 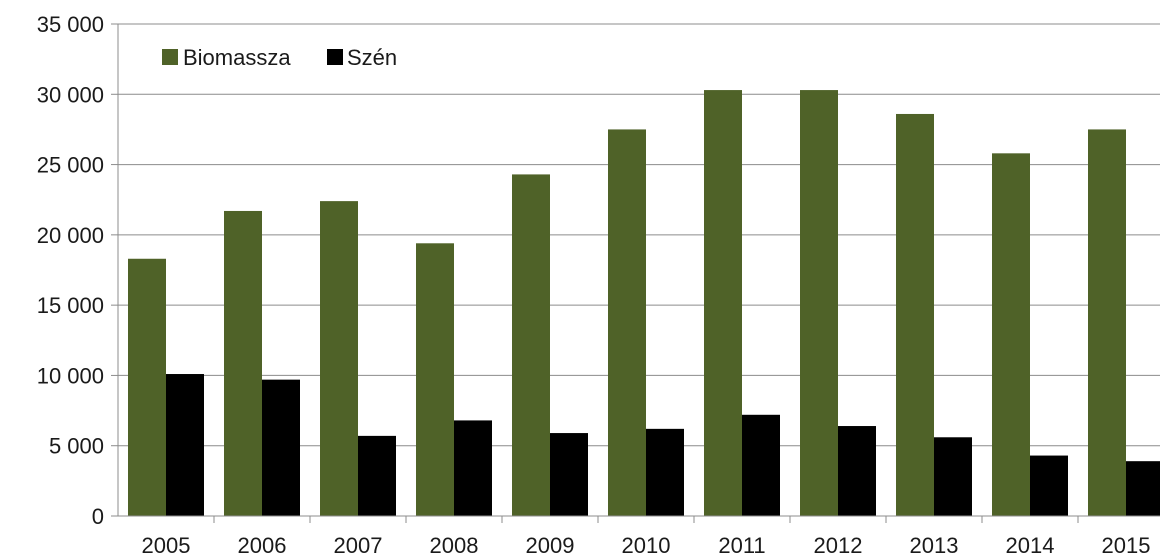 What do you see at coordinates (170, 57) in the screenshot?
I see `legend-swatch-biomassza` at bounding box center [170, 57].